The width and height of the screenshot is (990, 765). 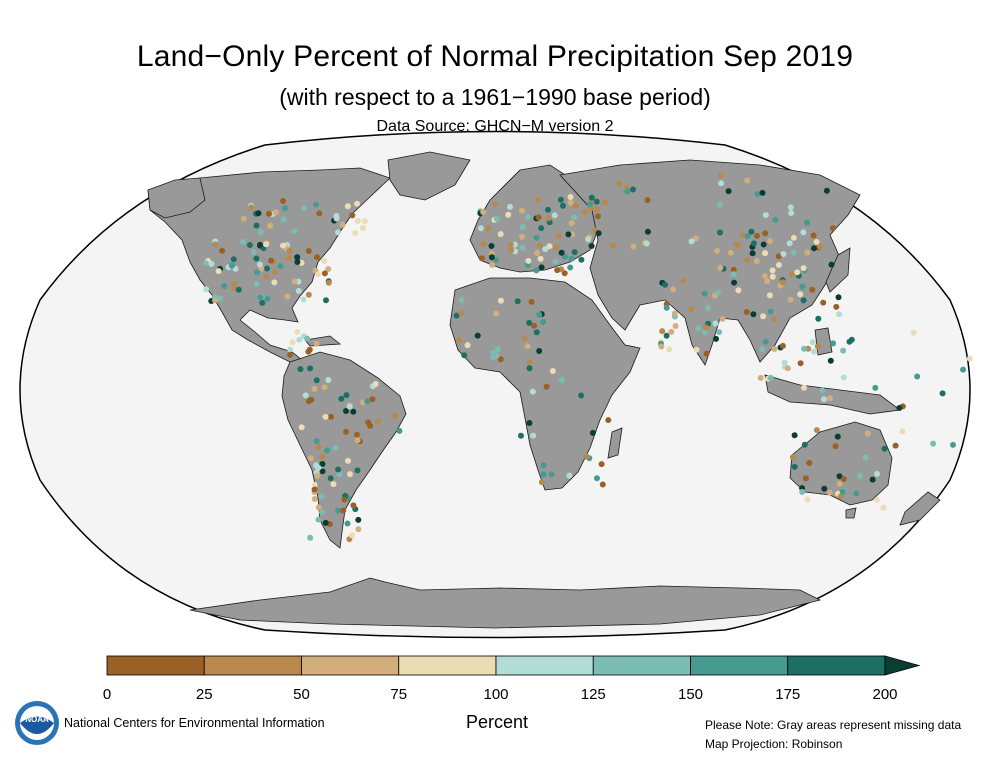 What do you see at coordinates (615, 443) in the screenshot?
I see `land-madagascar` at bounding box center [615, 443].